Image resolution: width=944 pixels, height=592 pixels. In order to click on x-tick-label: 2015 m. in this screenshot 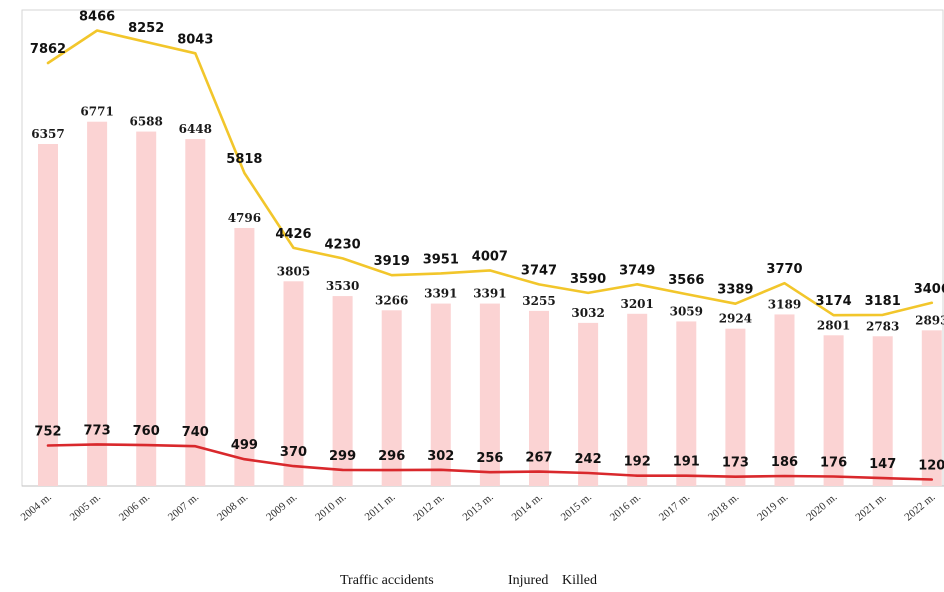, I will do `click(577, 507)`.